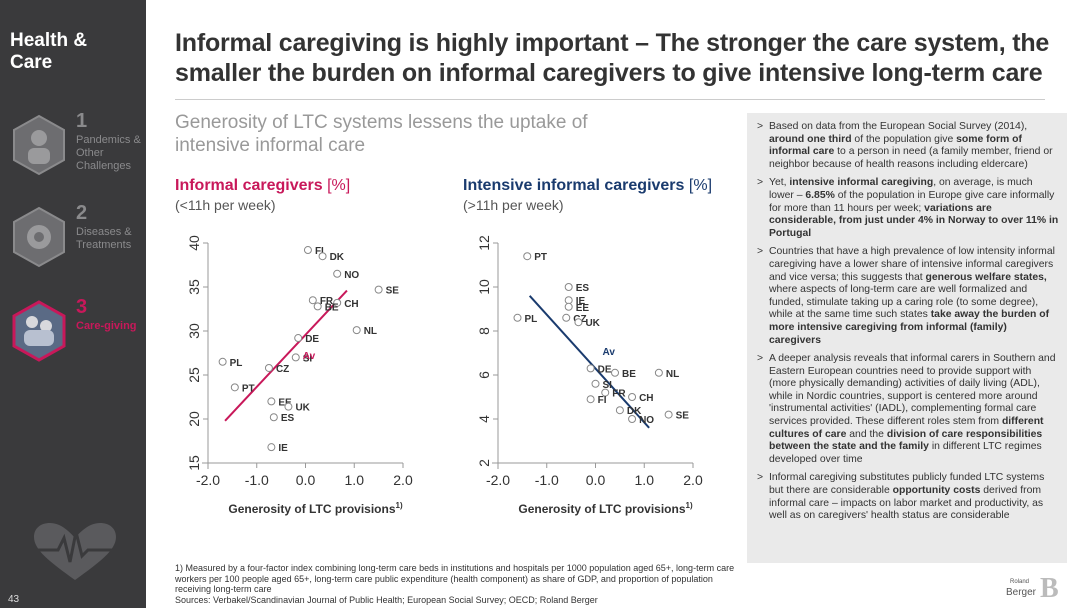 The width and height of the screenshot is (1080, 608). What do you see at coordinates (104, 238) in the screenshot?
I see `nav-item-label: Diseases & Treatments` at bounding box center [104, 238].